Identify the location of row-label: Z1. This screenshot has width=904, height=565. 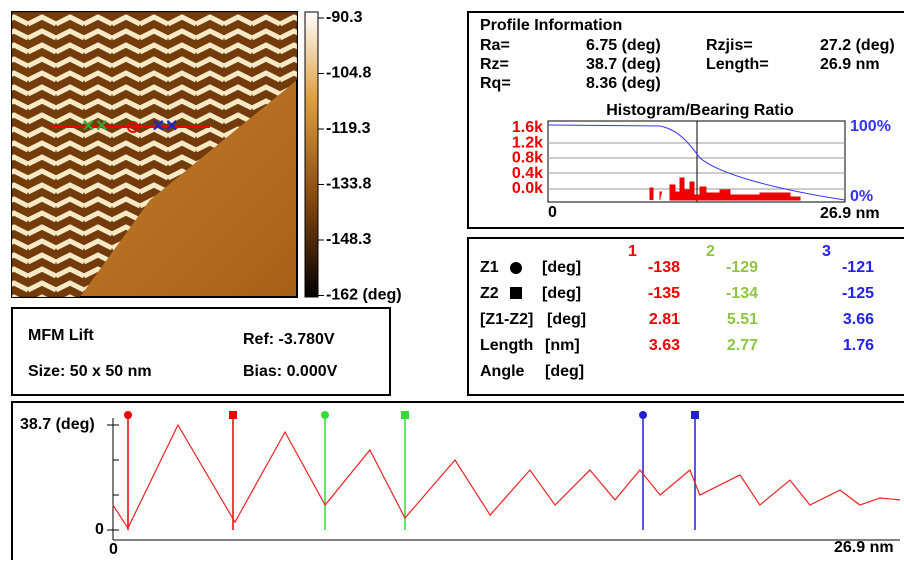
(489, 267).